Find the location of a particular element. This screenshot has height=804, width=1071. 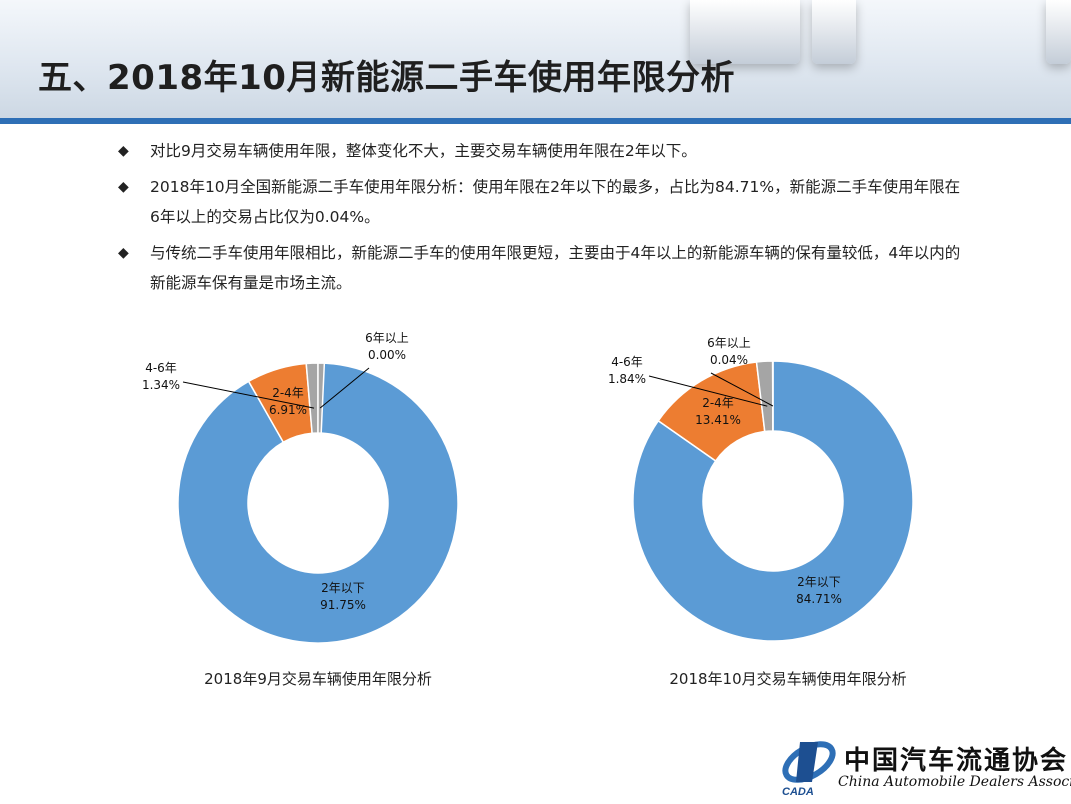

header-accent-bar is located at coordinates (535, 121).